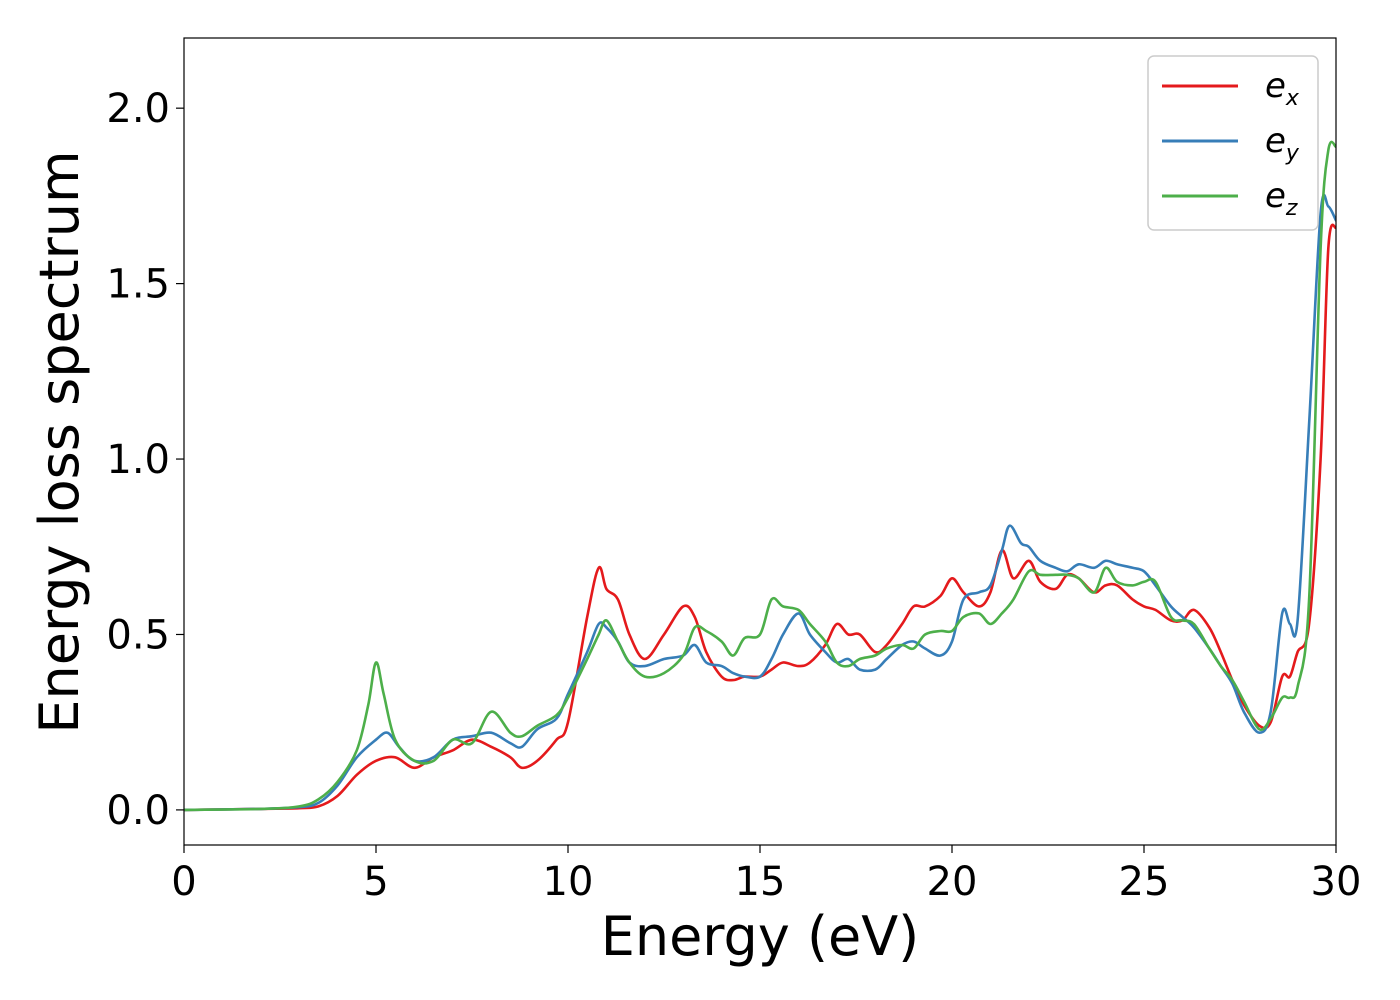  I want to click on x-tick-label: 30, so click(1336, 882).